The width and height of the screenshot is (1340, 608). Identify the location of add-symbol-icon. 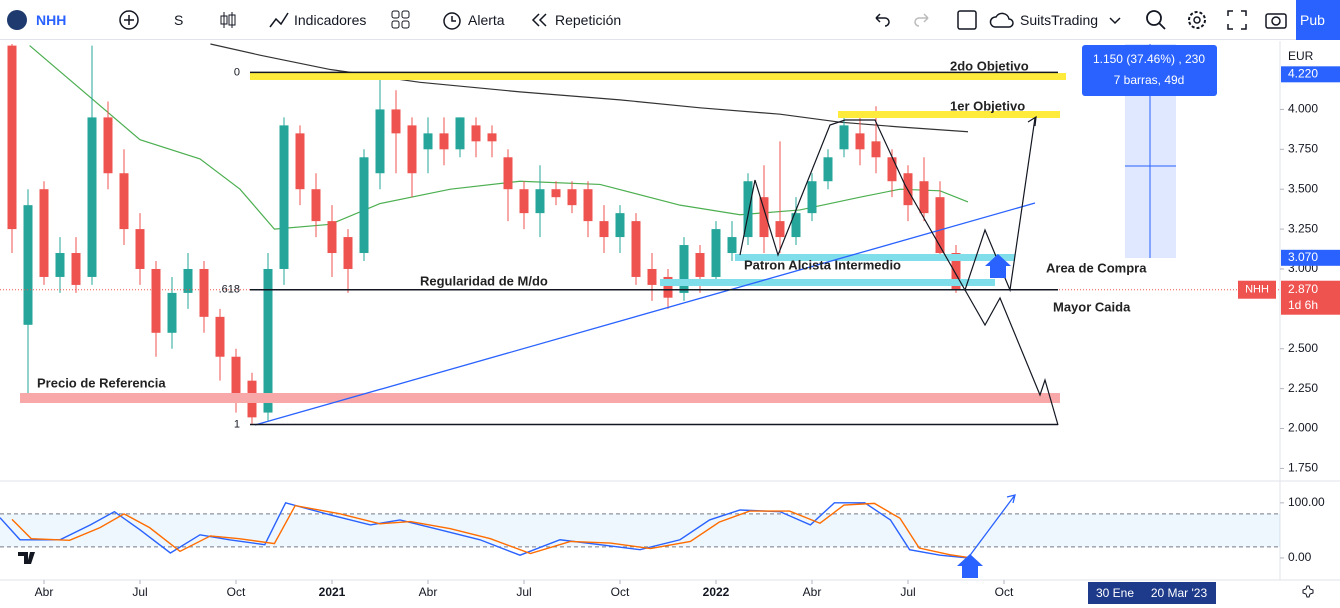
(129, 20).